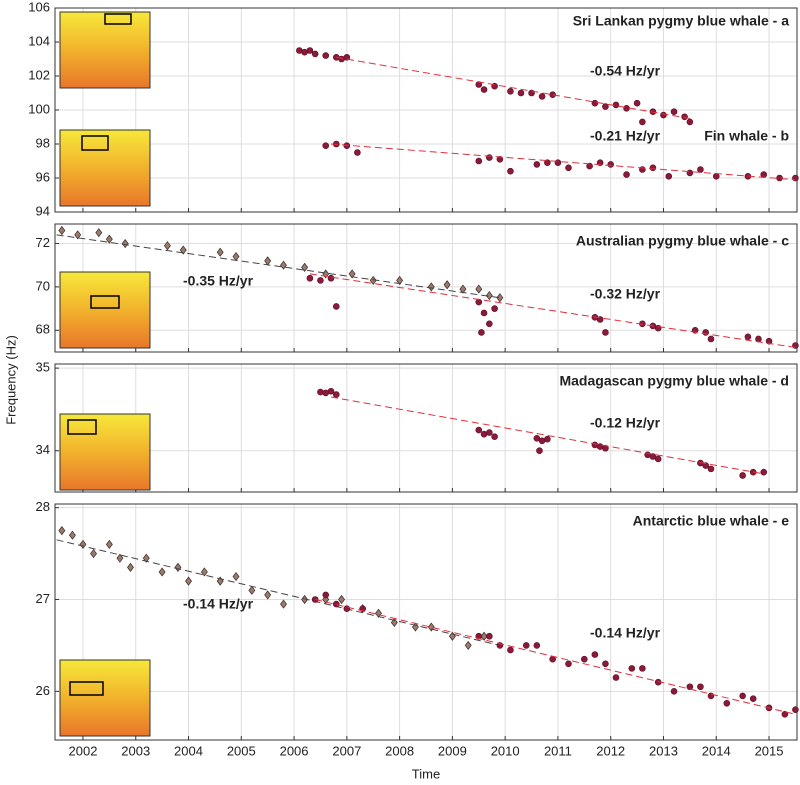  Describe the element at coordinates (43, 506) in the screenshot. I see `y-tick-label: 28` at that location.